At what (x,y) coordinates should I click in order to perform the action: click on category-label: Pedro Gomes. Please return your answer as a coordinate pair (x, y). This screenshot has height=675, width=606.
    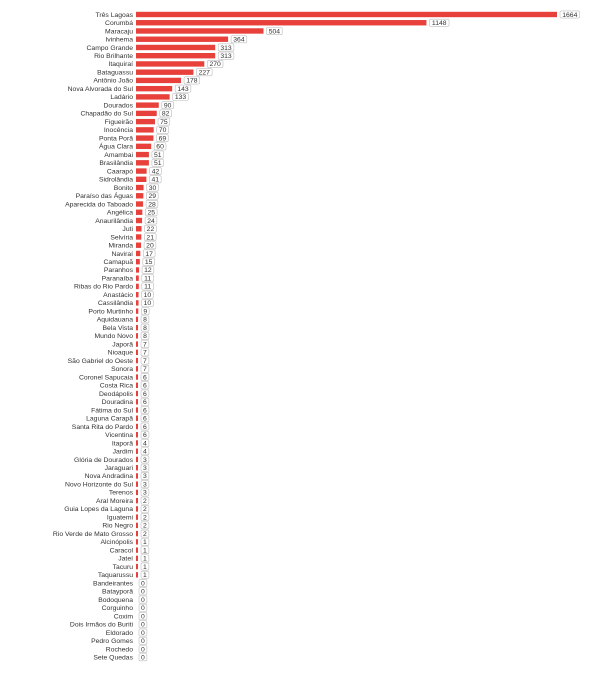
    Looking at the image, I should click on (112, 641).